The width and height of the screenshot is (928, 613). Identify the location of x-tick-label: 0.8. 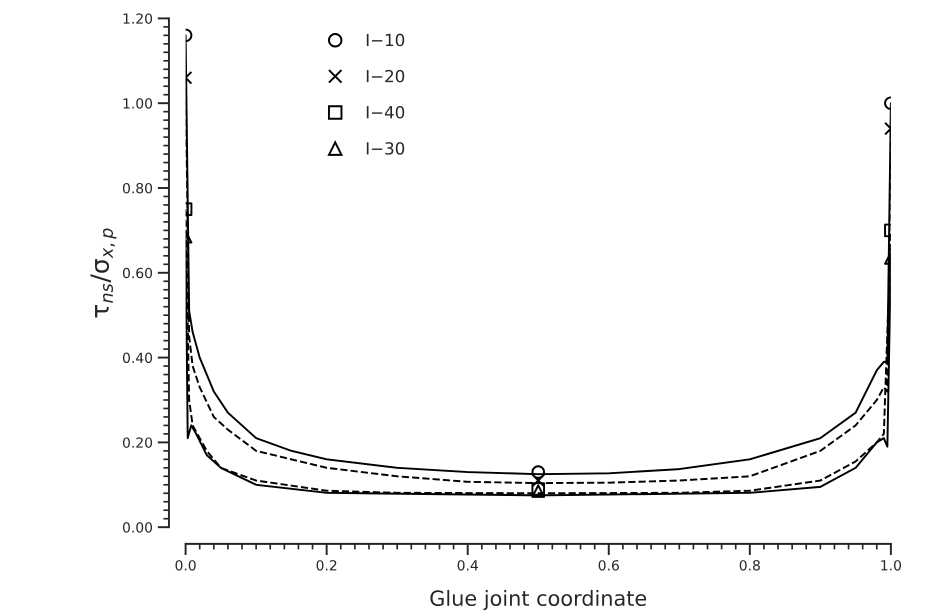
(750, 565).